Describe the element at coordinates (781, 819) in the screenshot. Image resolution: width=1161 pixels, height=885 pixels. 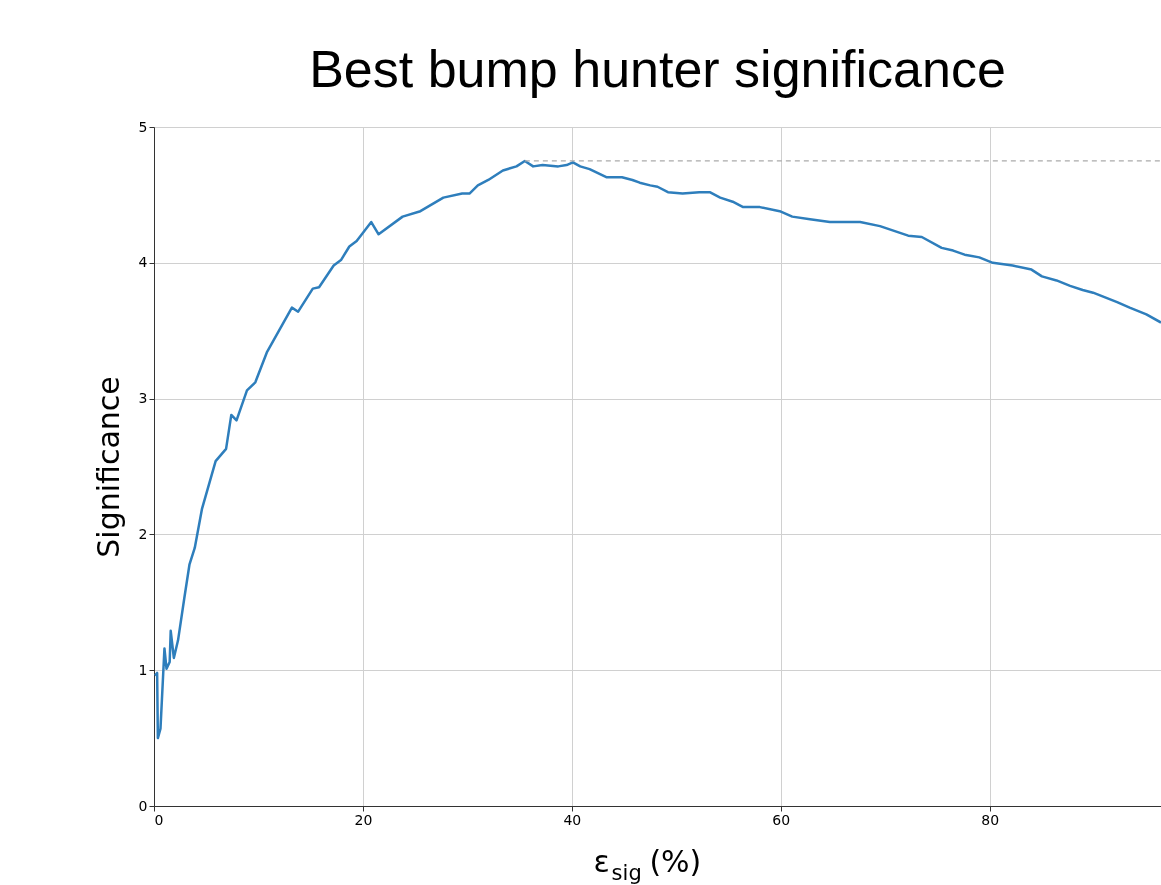
I see `x-tick-label: 60` at that location.